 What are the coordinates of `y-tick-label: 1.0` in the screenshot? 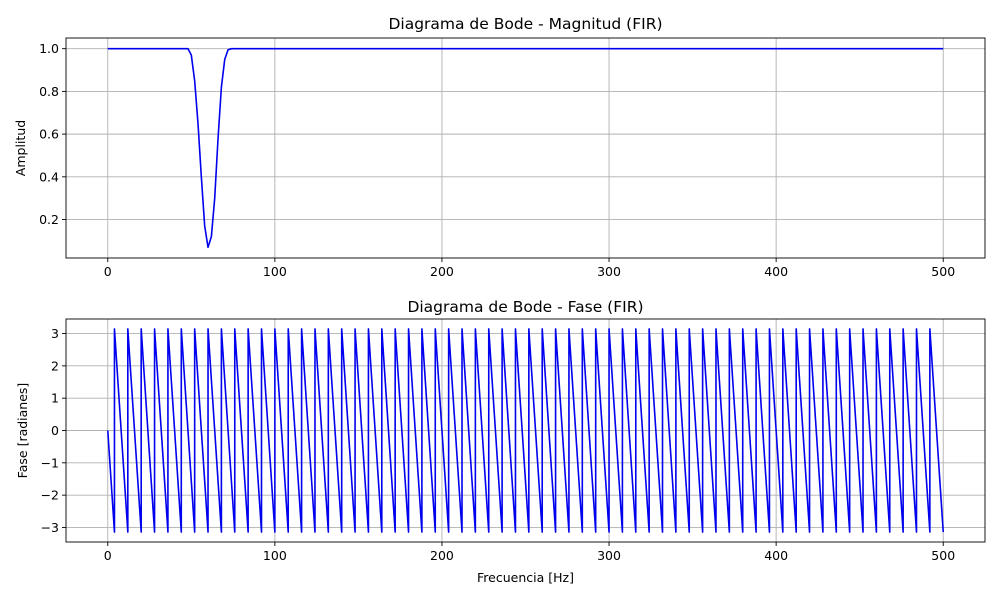 It's located at (49, 48).